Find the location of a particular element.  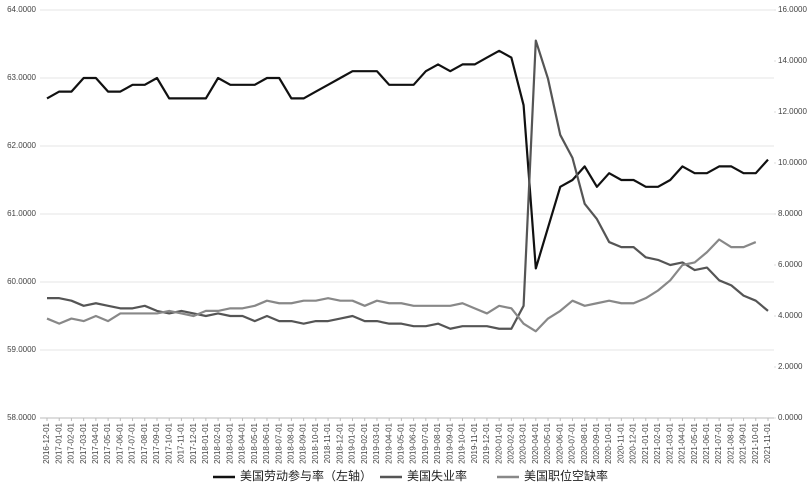

y2-tick-label: 2.0000 is located at coordinates (790, 366).